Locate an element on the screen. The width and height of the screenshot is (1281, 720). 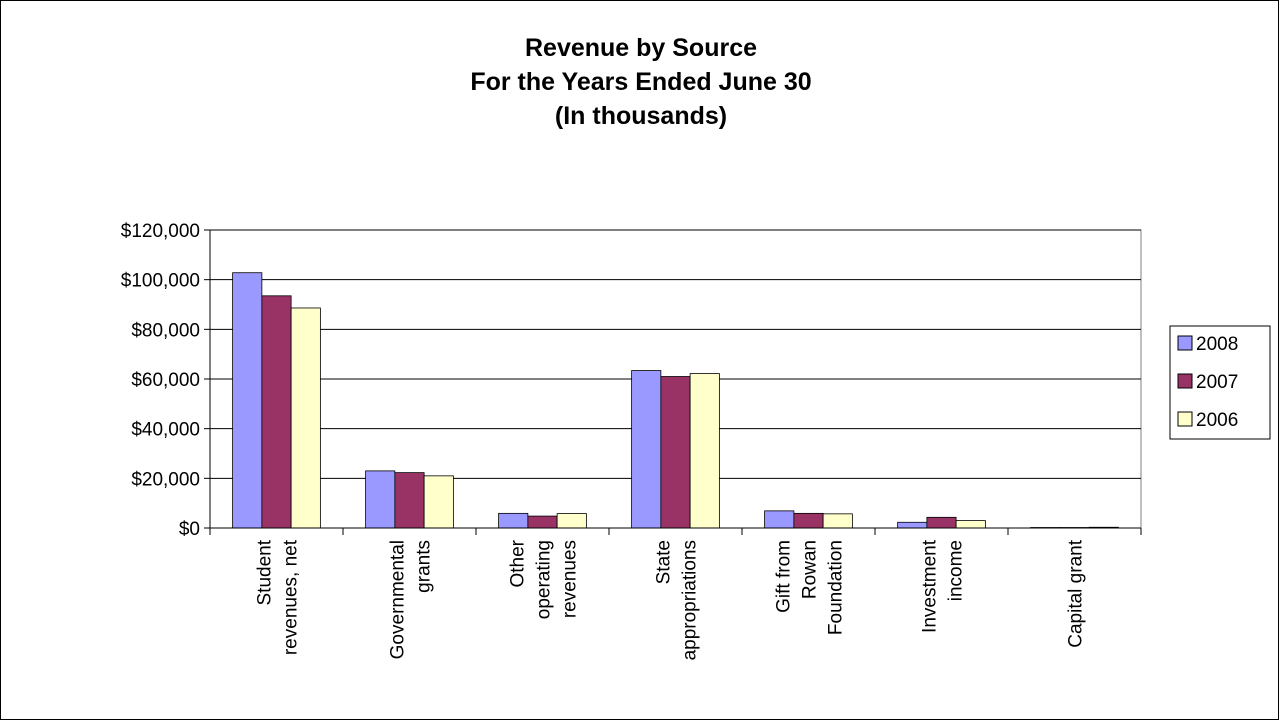
y-tick-label: $100,000 is located at coordinates (160, 281).